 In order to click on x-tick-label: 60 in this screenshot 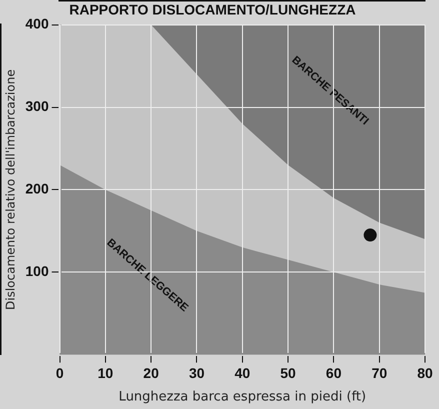, I will do `click(334, 372)`.